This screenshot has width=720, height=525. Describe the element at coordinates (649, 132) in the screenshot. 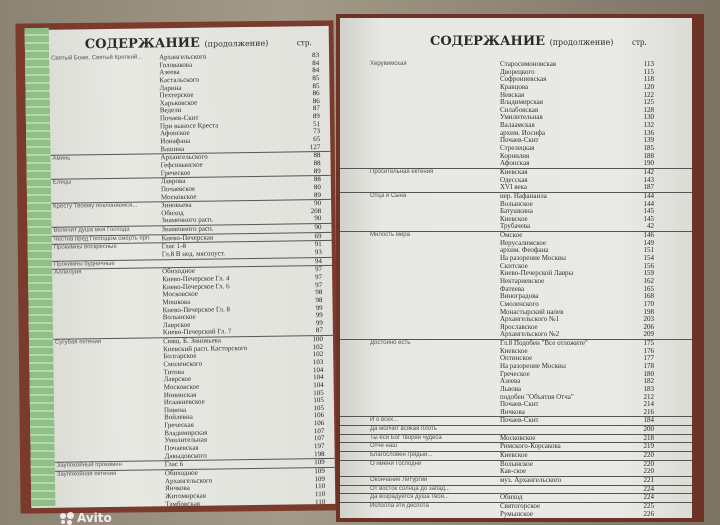

I see `entry-page-number: 136` at that location.